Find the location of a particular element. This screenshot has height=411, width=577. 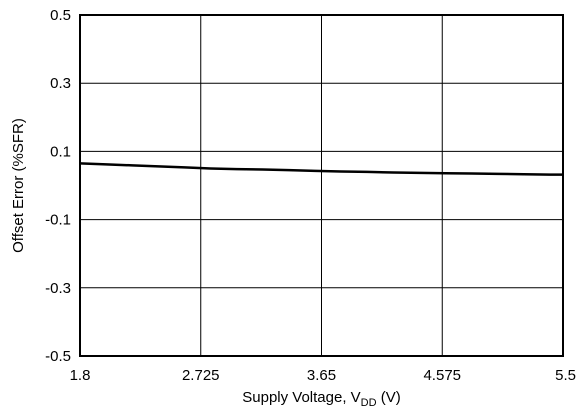

x-axis-title-unit: (V) is located at coordinates (389, 397).